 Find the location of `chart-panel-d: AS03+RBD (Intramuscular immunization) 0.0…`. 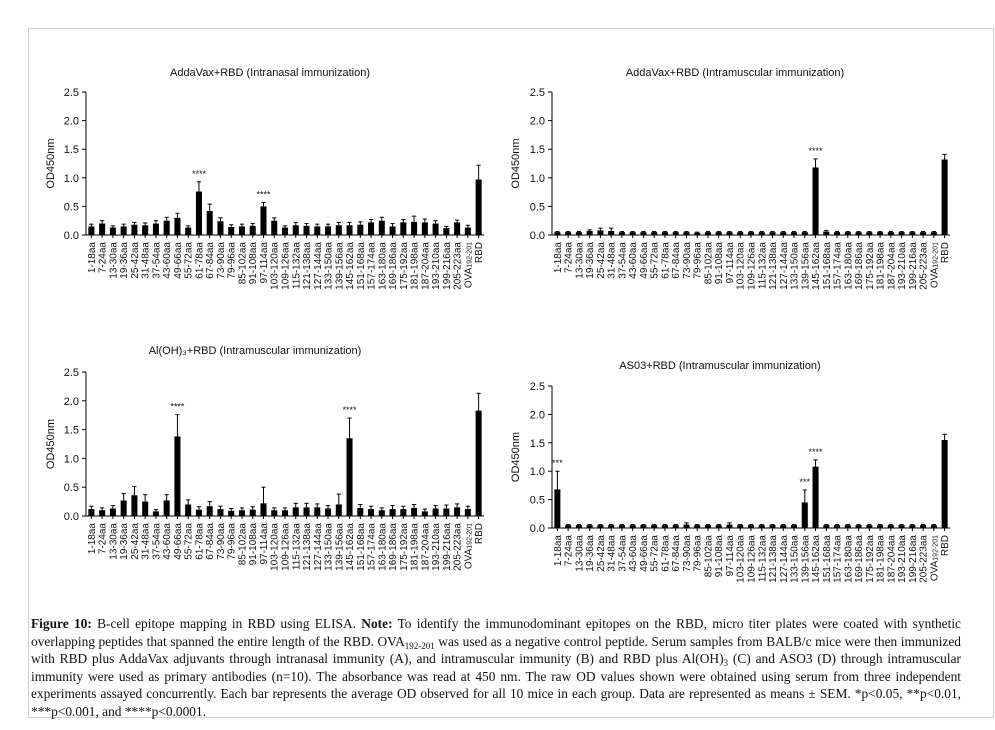

chart-panel-d: AS03+RBD (Intramuscular immunization) 0.0… is located at coordinates (730, 471).